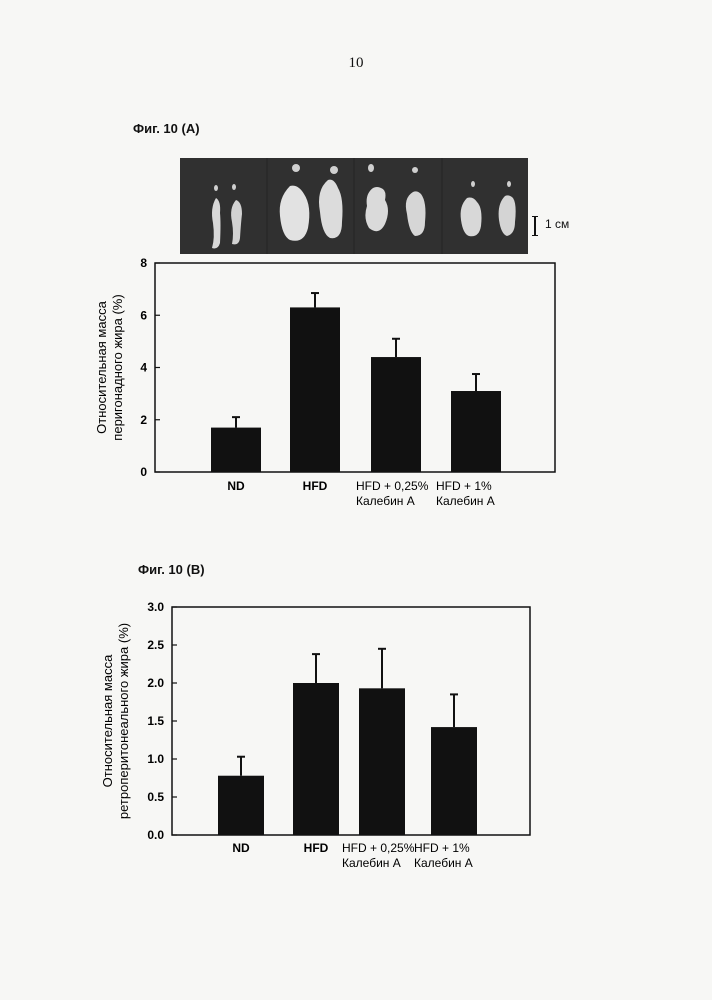 This screenshot has width=712, height=1000. Describe the element at coordinates (155, 835) in the screenshot. I see `y-tick-label: 0.0` at that location.